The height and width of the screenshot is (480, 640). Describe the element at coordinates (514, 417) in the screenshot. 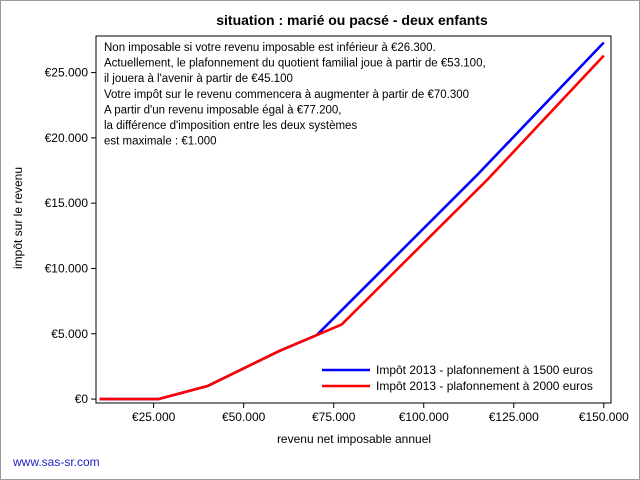

I see `x-tick-label: €125.000` at that location.